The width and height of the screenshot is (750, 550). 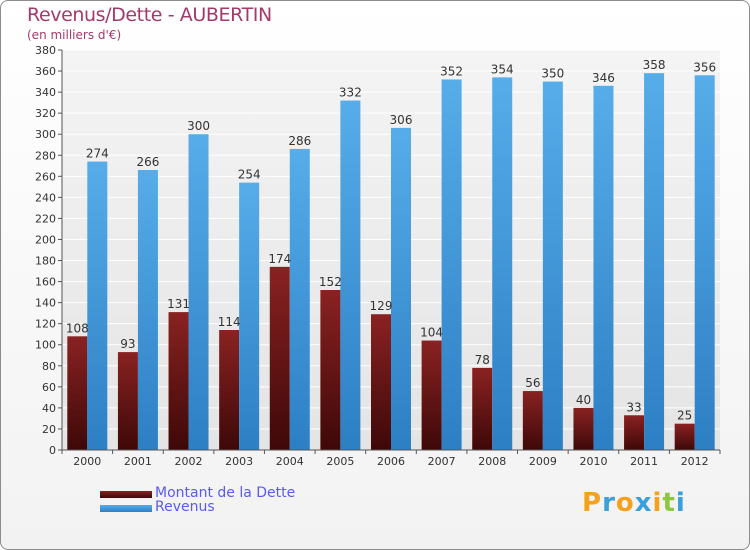 I want to click on data-label-dette: 93, so click(x=127, y=344).